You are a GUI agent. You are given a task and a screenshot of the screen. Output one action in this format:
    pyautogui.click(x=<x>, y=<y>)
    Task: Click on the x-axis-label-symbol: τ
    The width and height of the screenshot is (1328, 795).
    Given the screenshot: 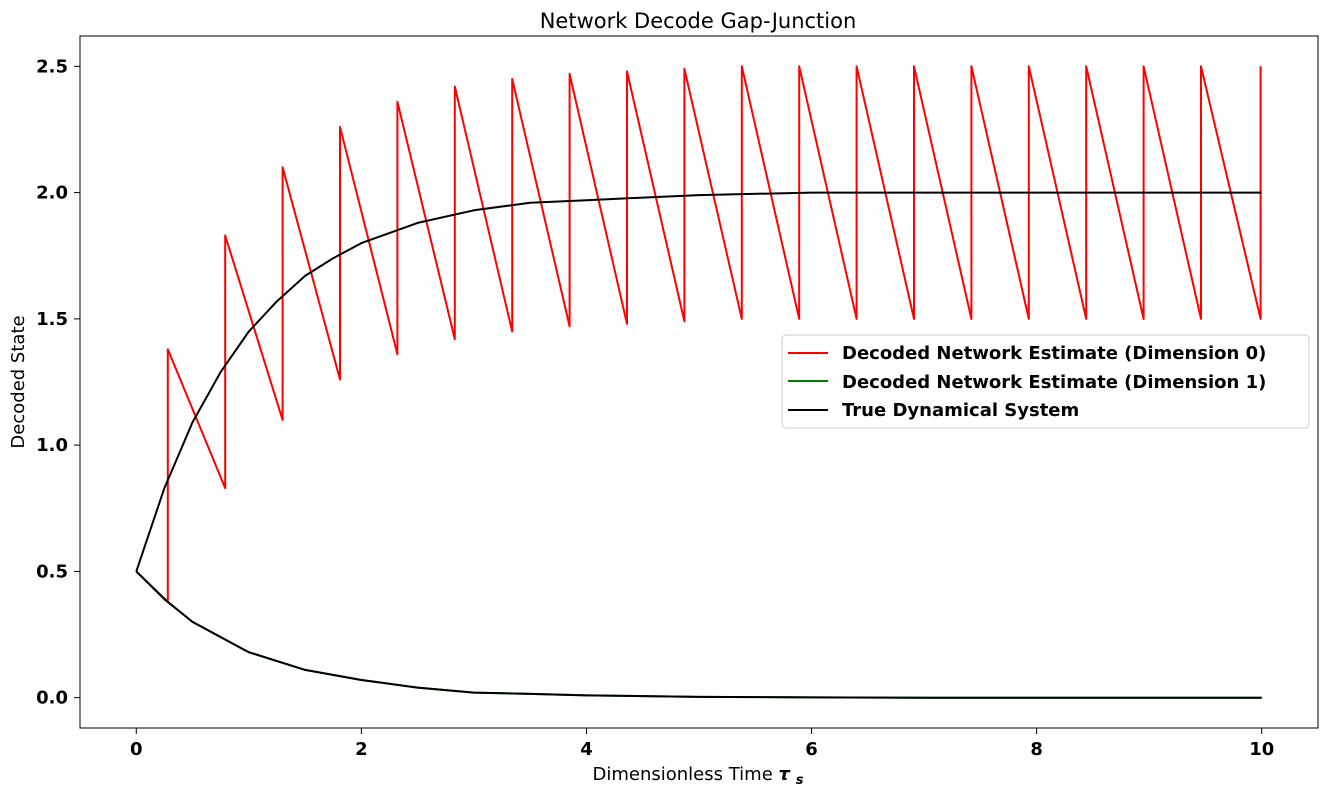 What is the action you would take?
    pyautogui.click(x=785, y=774)
    